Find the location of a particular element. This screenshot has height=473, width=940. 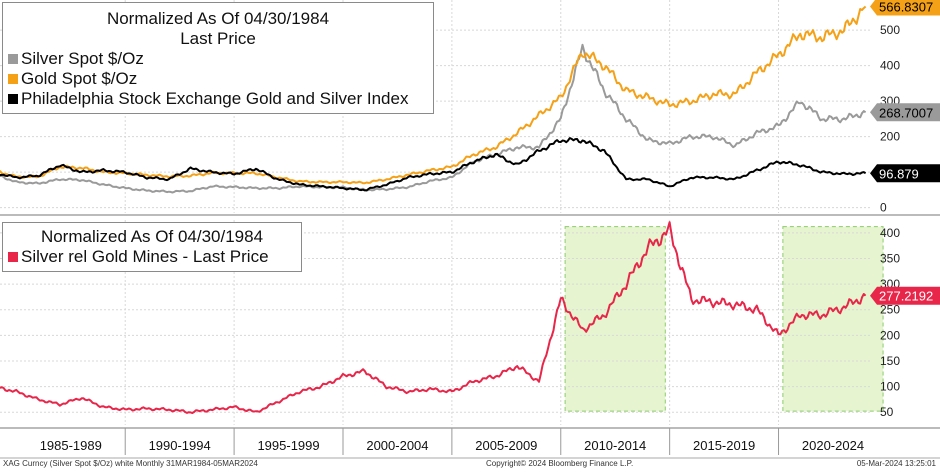

silver-swatch is located at coordinates (13, 59).